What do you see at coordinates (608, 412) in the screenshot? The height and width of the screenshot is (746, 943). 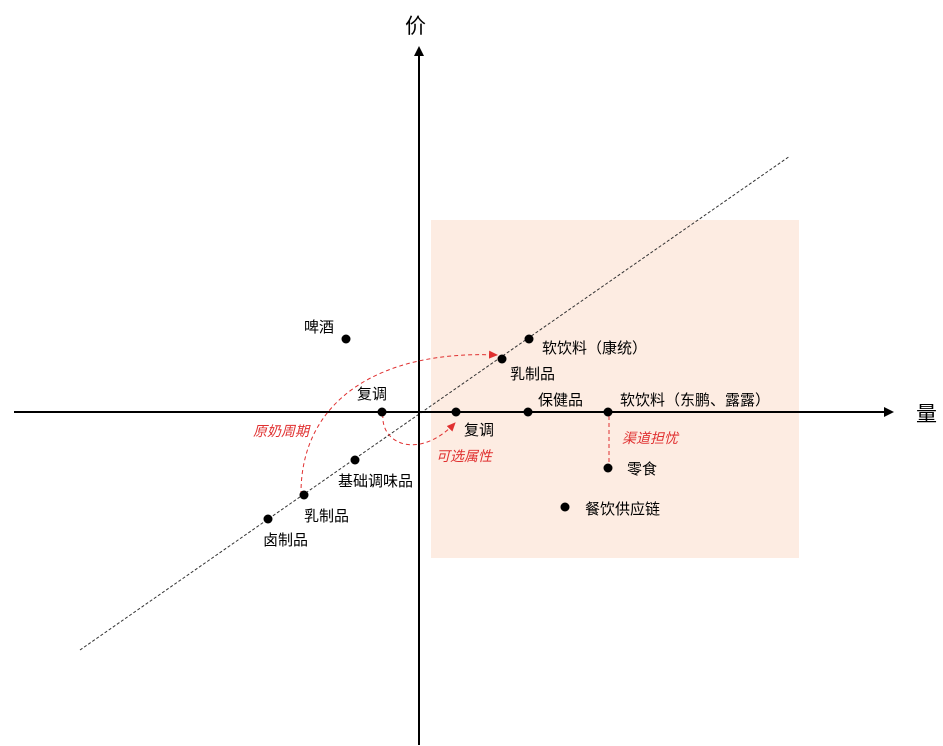 I see `point-softdrink-dp` at bounding box center [608, 412].